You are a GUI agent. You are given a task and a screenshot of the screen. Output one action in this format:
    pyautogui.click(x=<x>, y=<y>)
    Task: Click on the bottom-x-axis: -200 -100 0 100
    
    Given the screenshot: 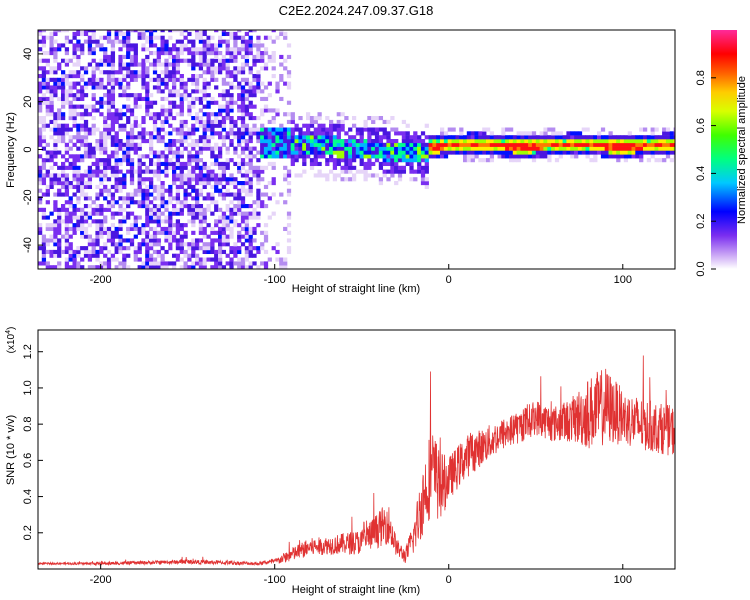 What is the action you would take?
    pyautogui.click(x=361, y=575)
    